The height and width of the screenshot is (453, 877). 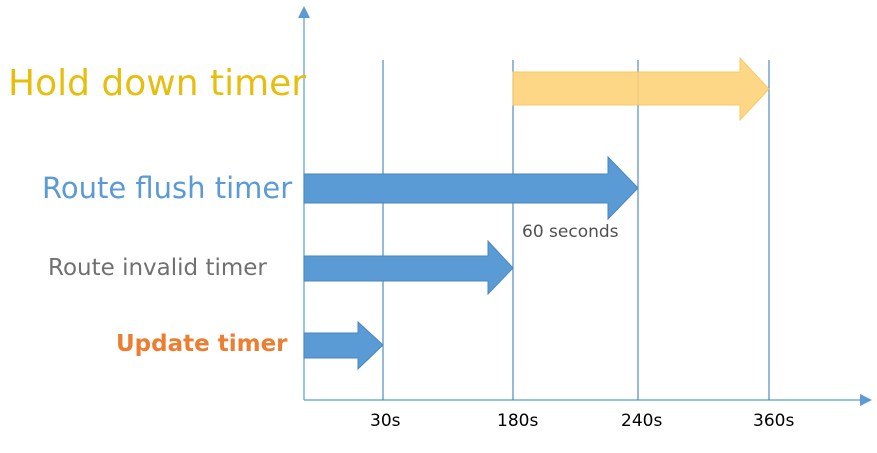 What do you see at coordinates (570, 232) in the screenshot?
I see `sixty-seconds-annotation: 60 seconds` at bounding box center [570, 232].